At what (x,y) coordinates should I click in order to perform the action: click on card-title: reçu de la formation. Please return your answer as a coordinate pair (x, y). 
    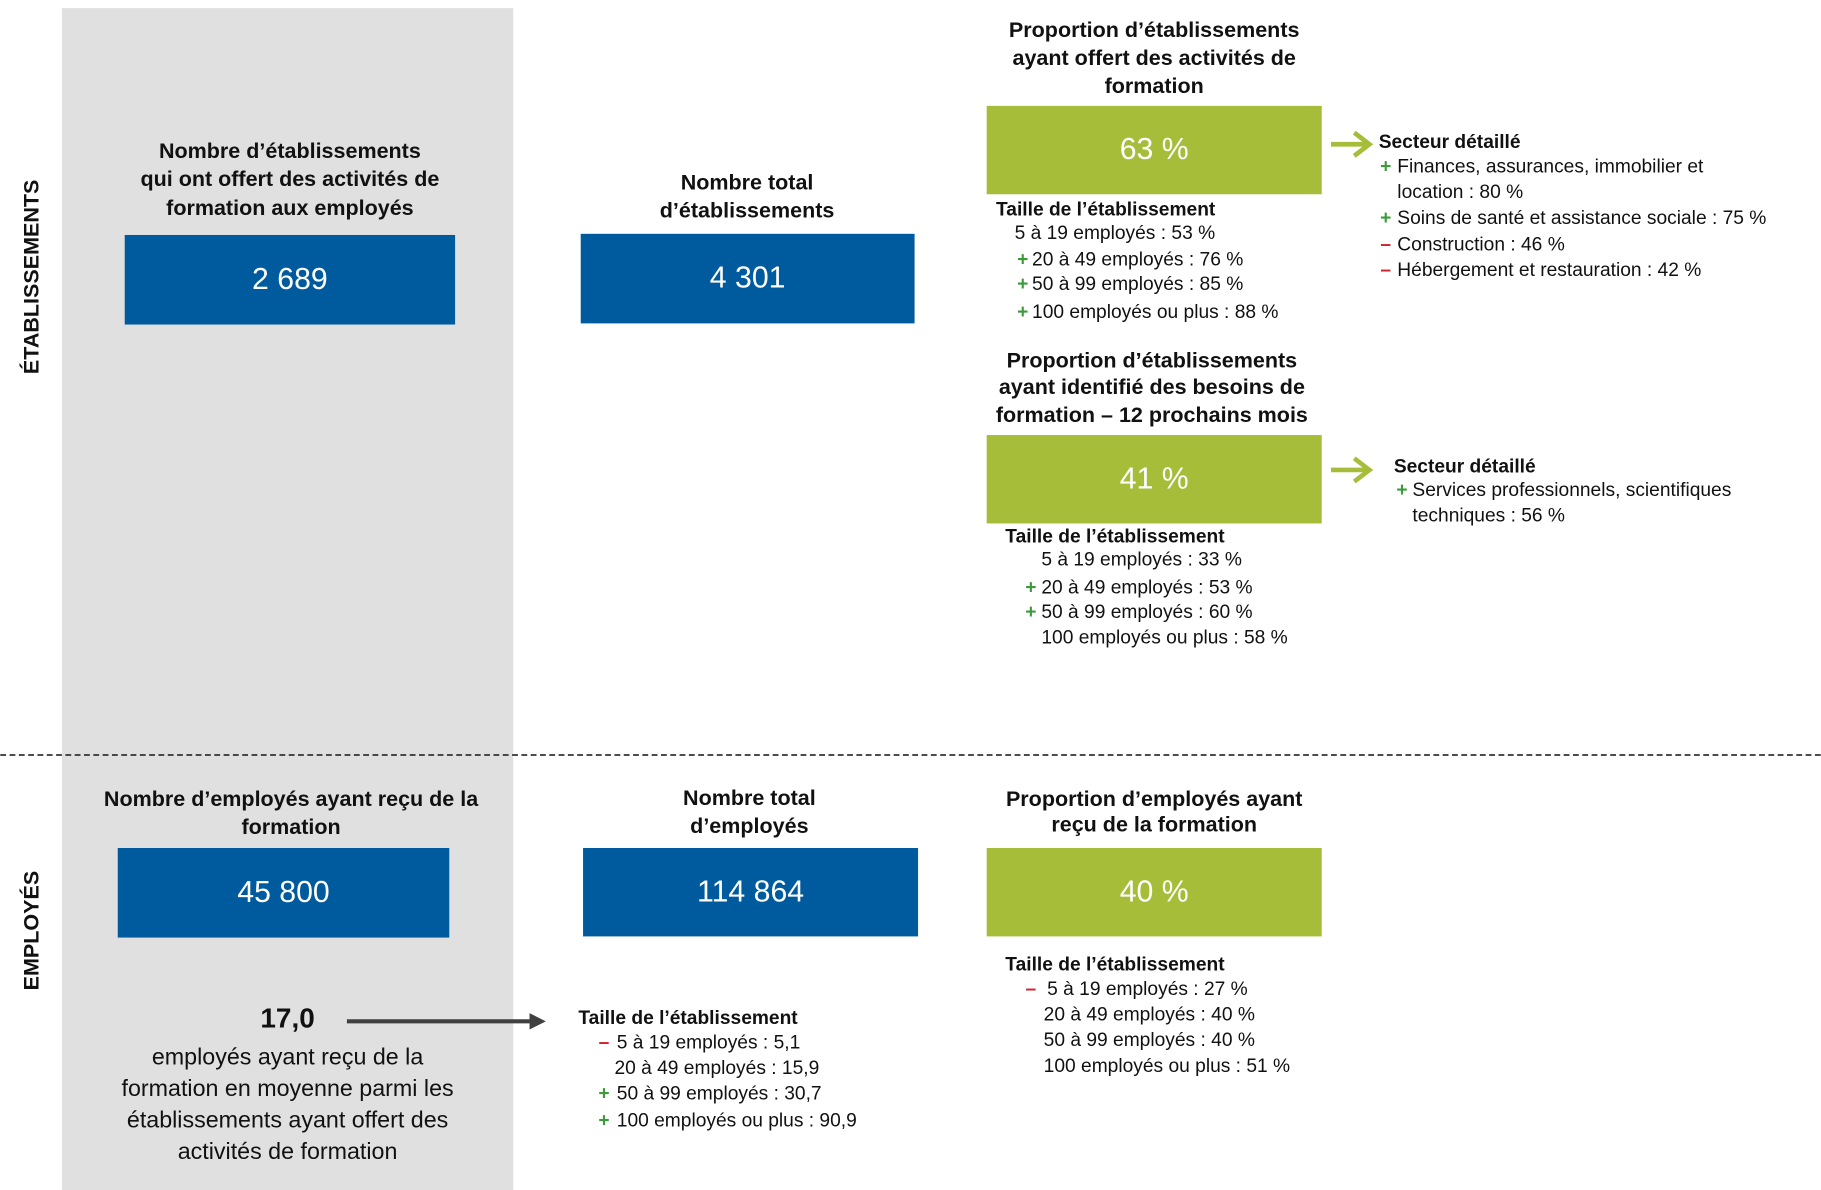
    Looking at the image, I should click on (1154, 825).